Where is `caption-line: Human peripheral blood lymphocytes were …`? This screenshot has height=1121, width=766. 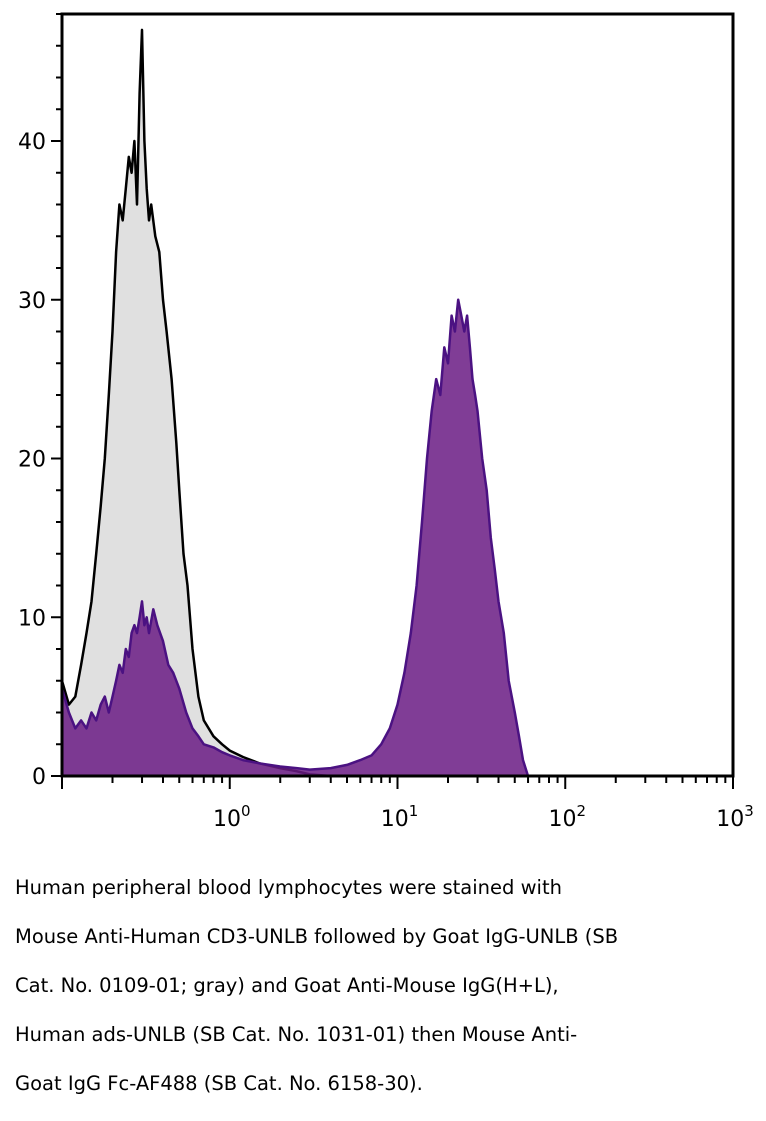
caption-line: Human peripheral blood lymphocytes were … is located at coordinates (288, 887).